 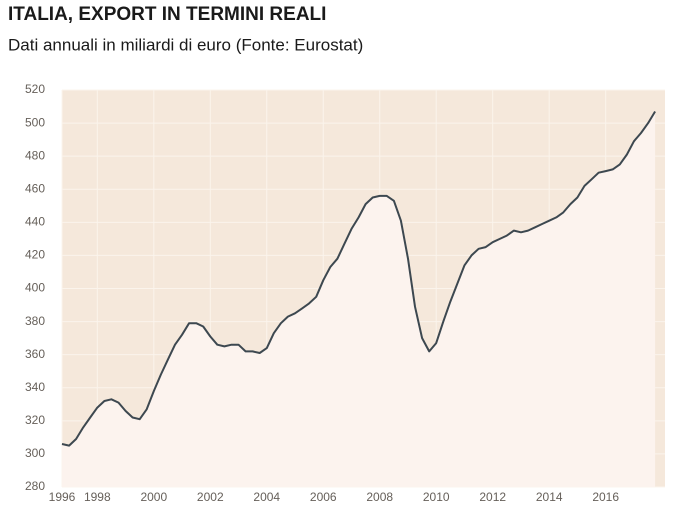 I want to click on chart-title: ITALIA, EXPORT IN TERMINI REALI, so click(x=167, y=14).